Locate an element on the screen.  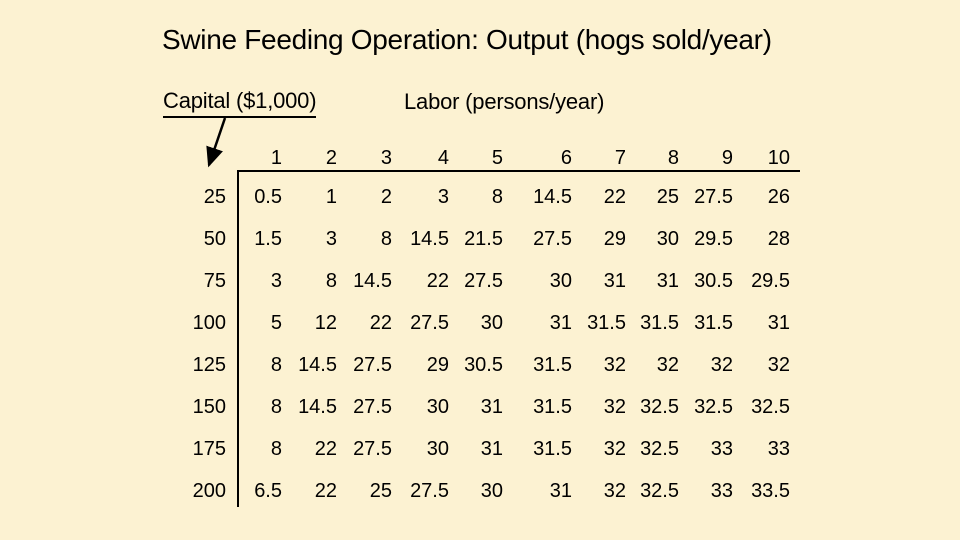
row-label: 125 is located at coordinates (209, 364).